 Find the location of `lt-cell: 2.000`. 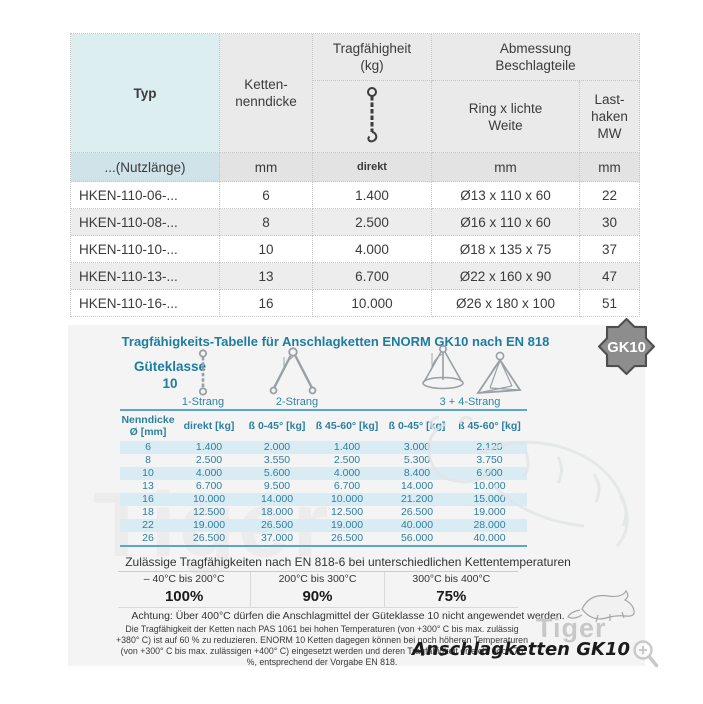

lt-cell: 2.000 is located at coordinates (277, 447).